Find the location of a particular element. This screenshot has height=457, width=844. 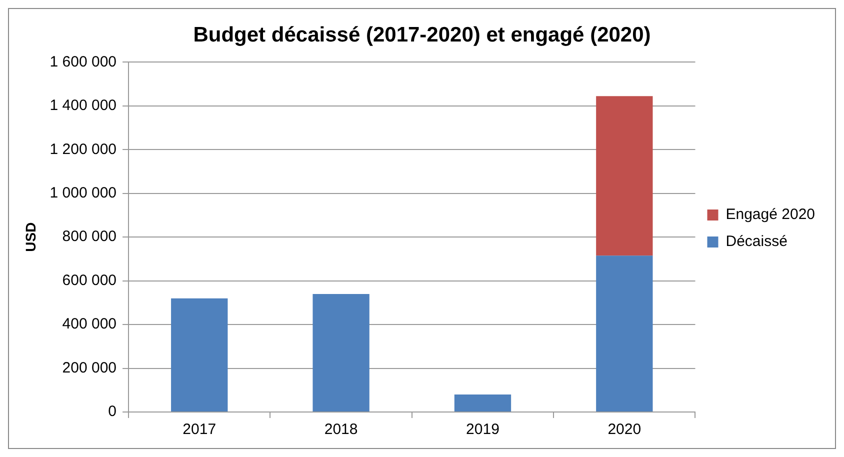

y-tick-label: 600 000 is located at coordinates (89, 280).